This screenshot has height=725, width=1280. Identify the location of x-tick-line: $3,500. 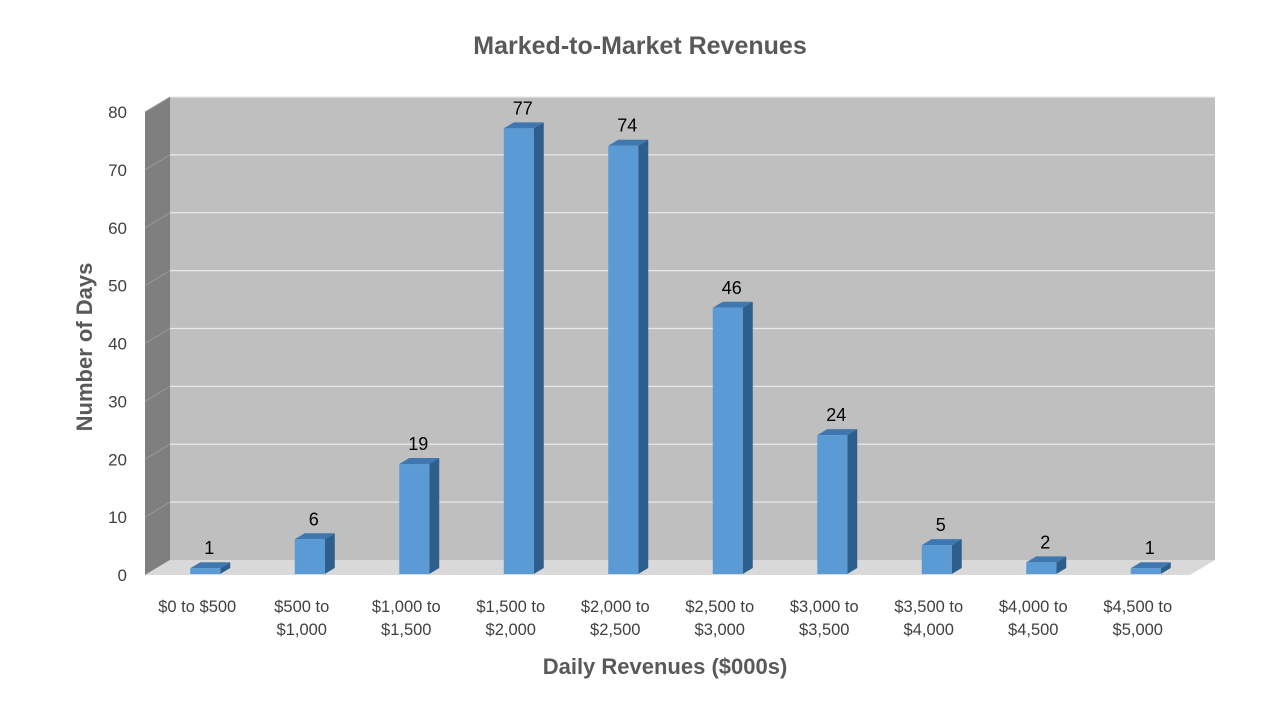
(824, 630).